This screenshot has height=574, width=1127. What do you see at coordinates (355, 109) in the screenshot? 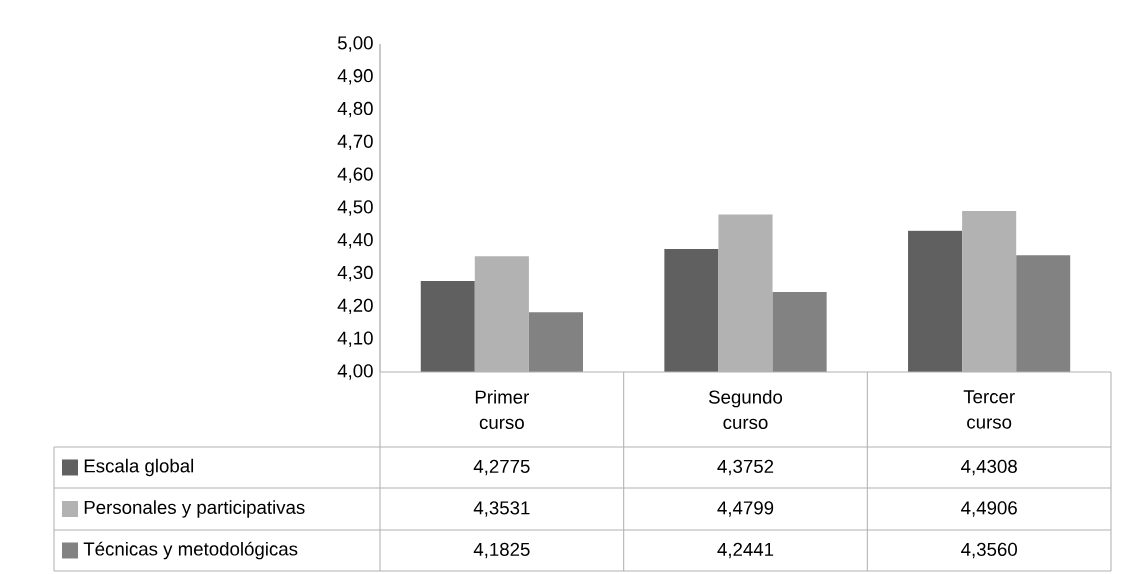
I see `y-tick-label: 4,80` at bounding box center [355, 109].